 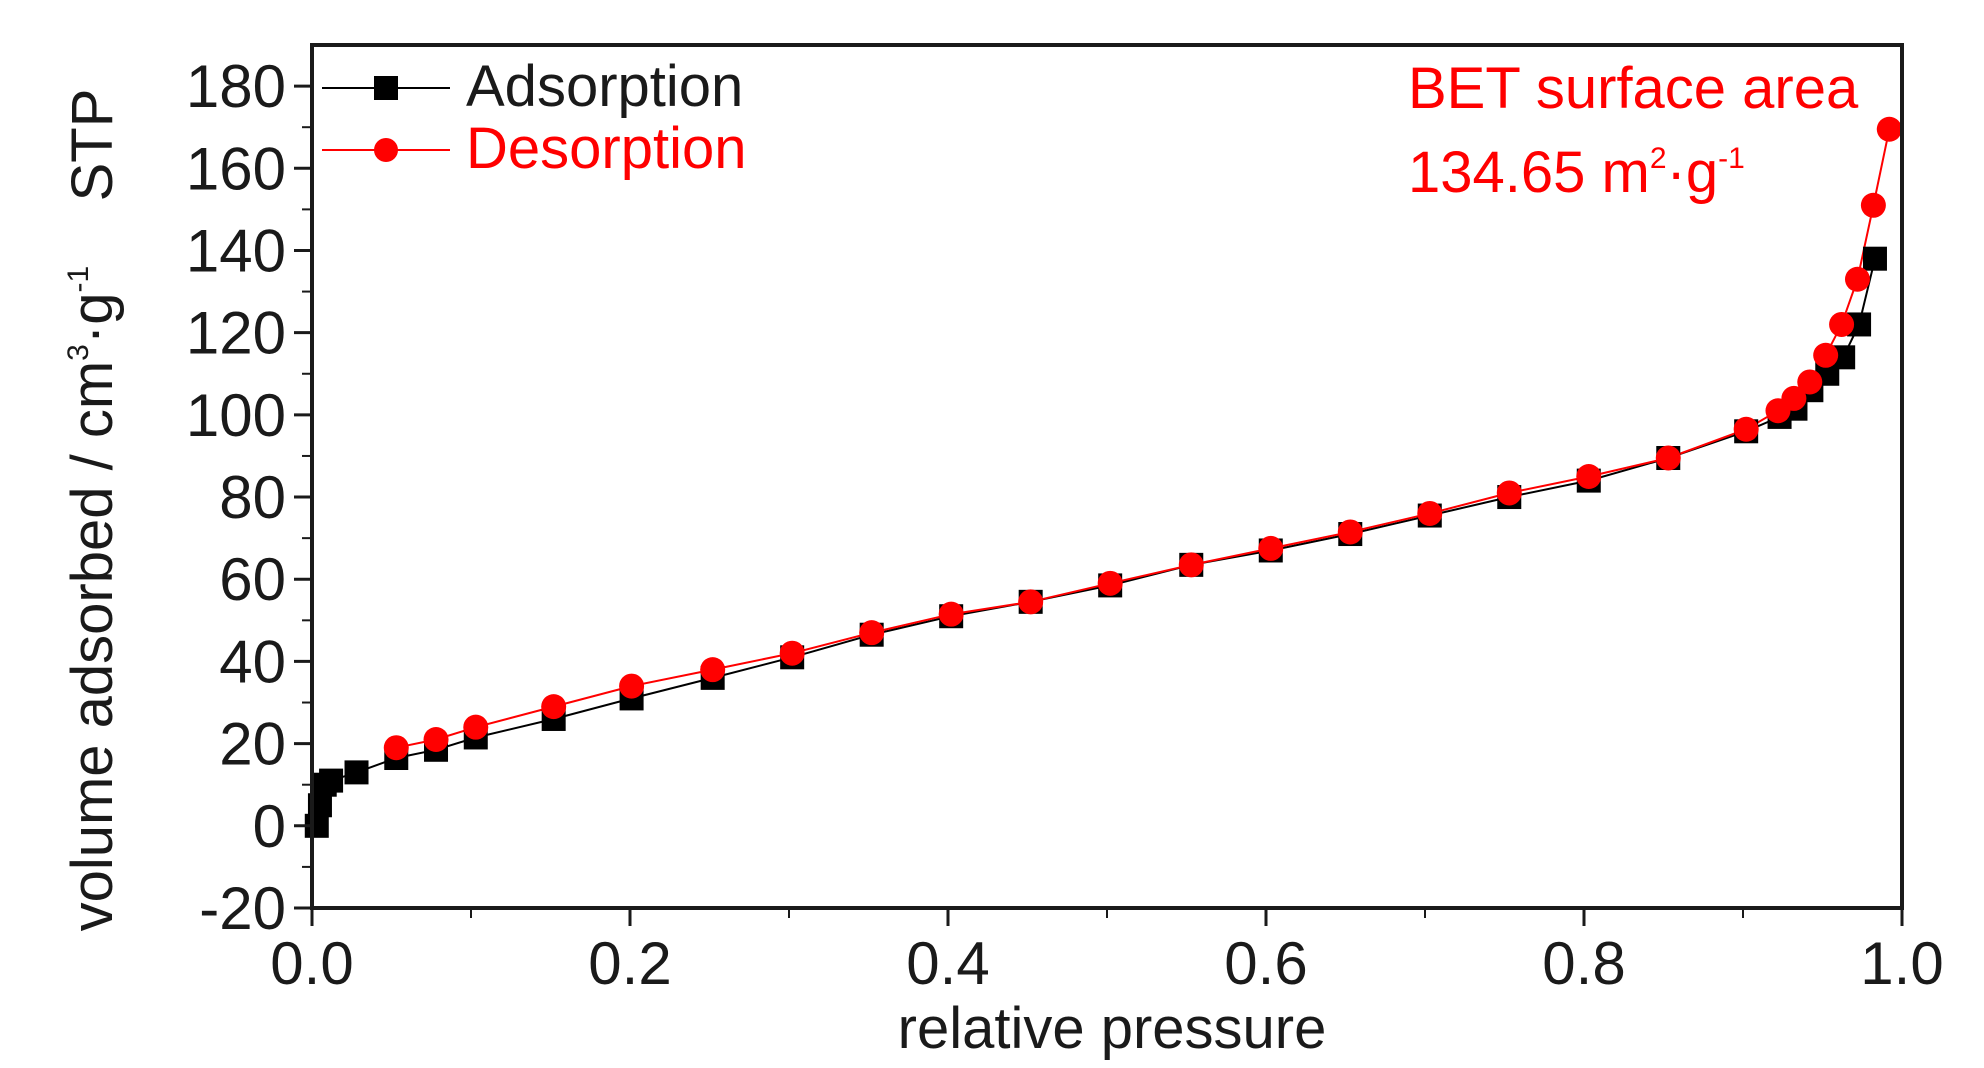 What do you see at coordinates (1633, 130) in the screenshot?
I see `bet-annotation: BET surface area 134.65 m2·g-1` at bounding box center [1633, 130].